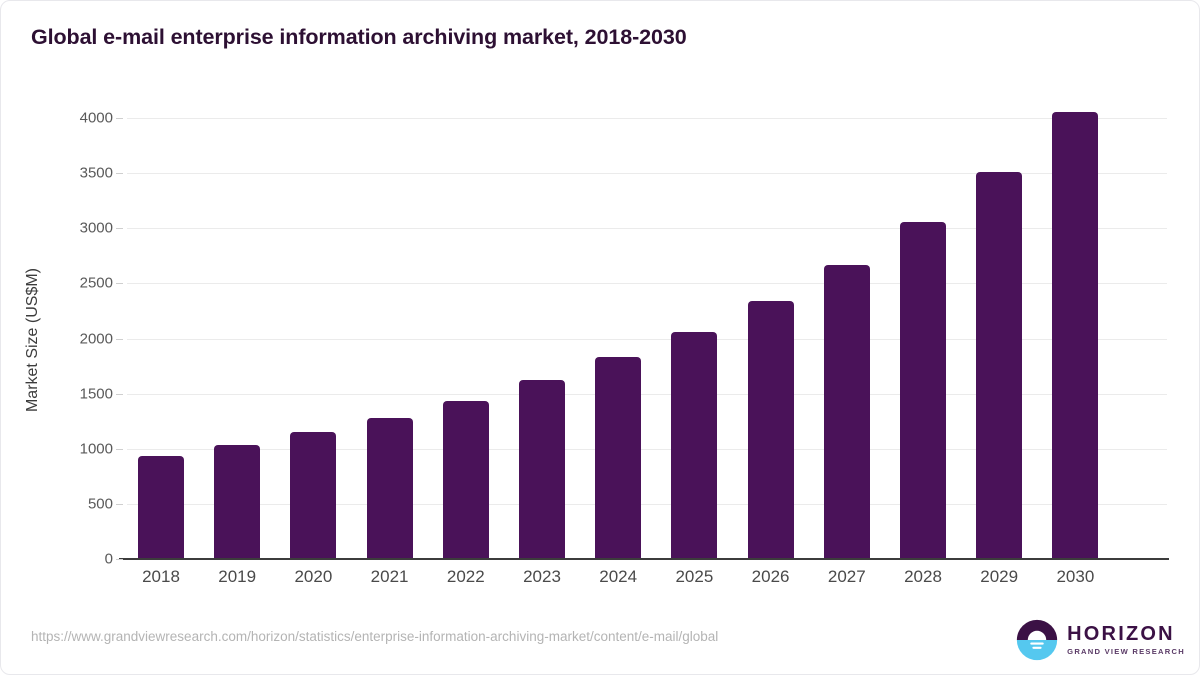  What do you see at coordinates (618, 576) in the screenshot?
I see `x-tick-label: 2024` at bounding box center [618, 576].